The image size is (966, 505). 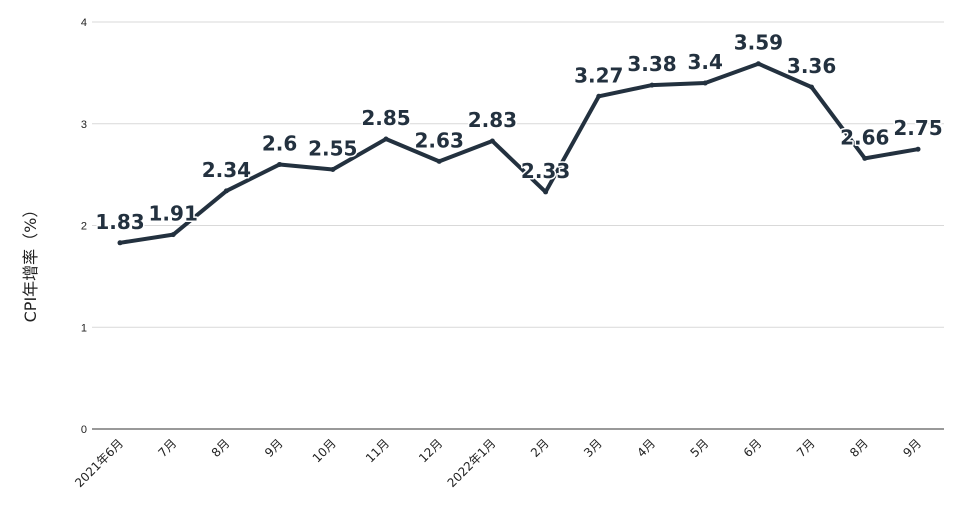 What do you see at coordinates (99, 463) in the screenshot?
I see `x-tick-label: 2021年6月` at bounding box center [99, 463].